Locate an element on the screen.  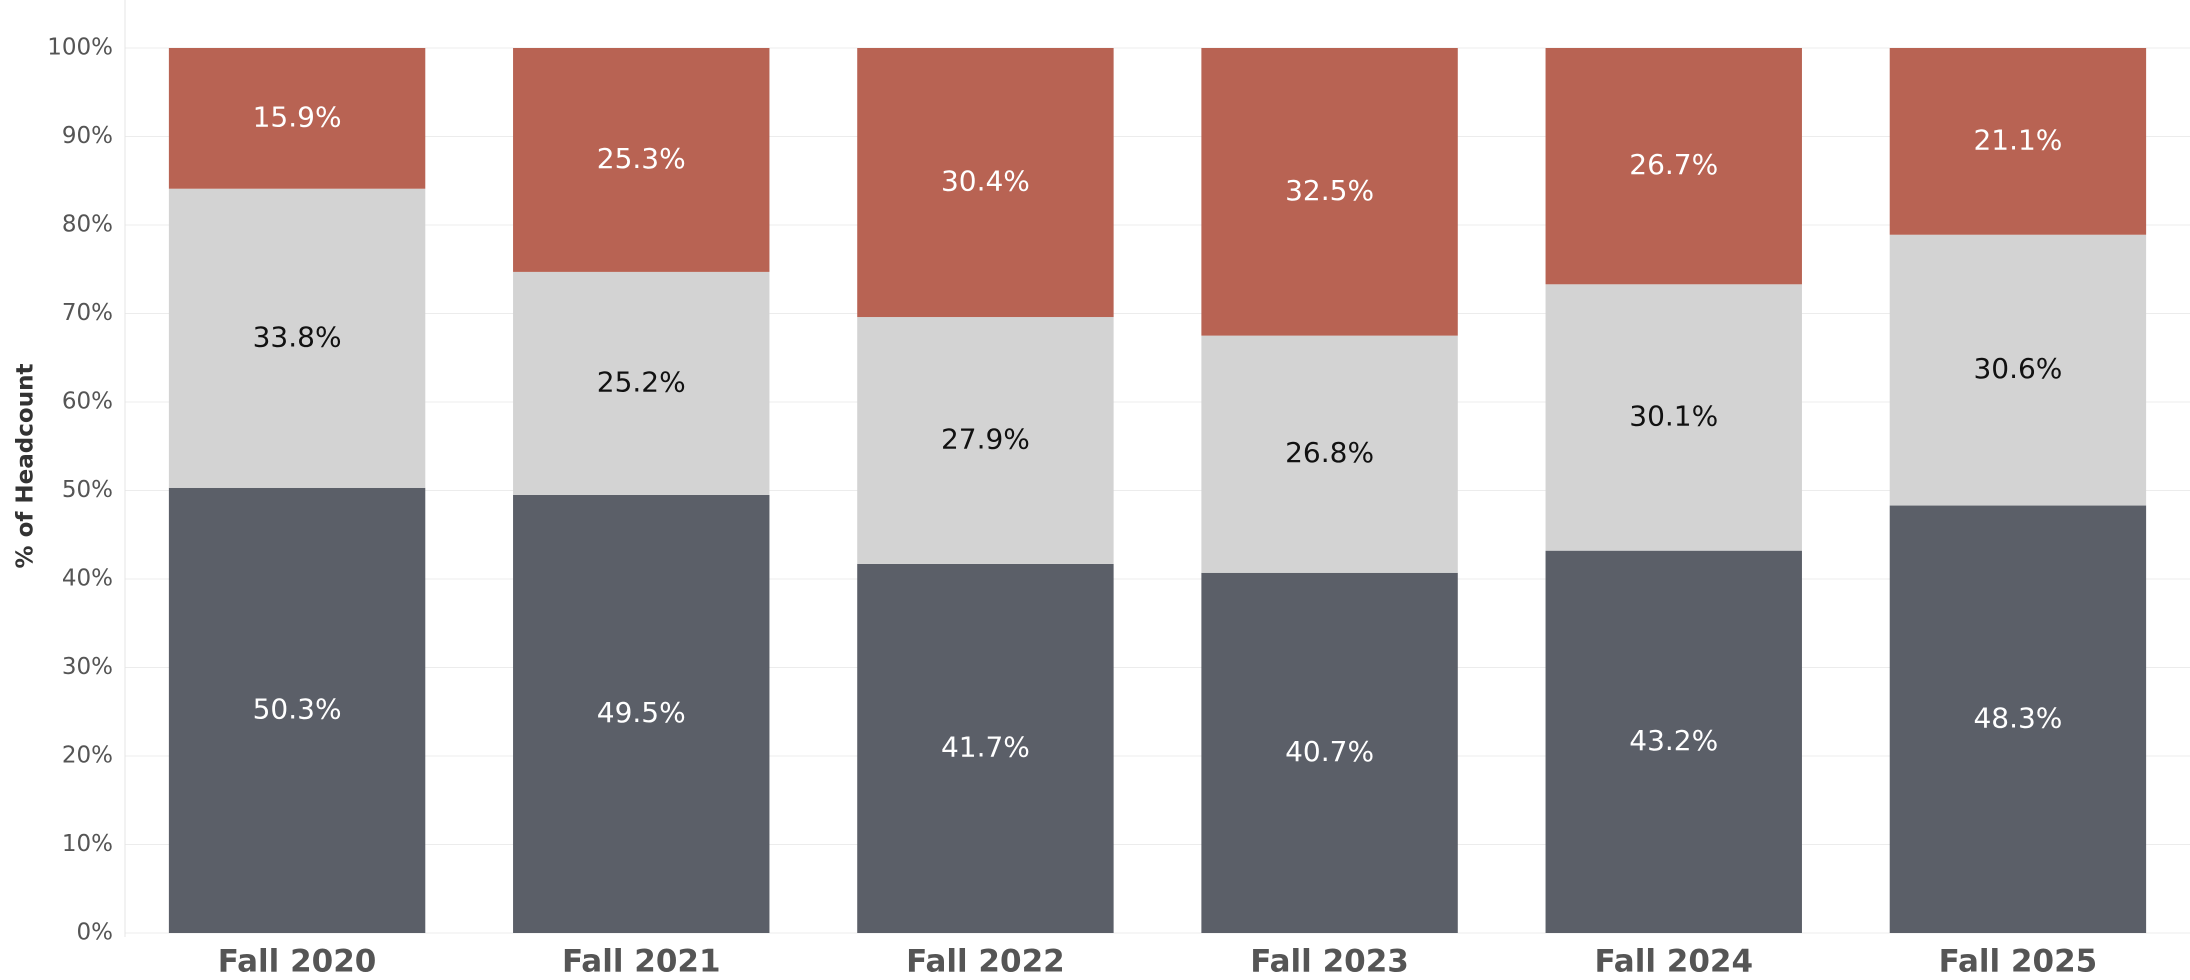
x-tick-label: Fall 2025 is located at coordinates (2018, 962).